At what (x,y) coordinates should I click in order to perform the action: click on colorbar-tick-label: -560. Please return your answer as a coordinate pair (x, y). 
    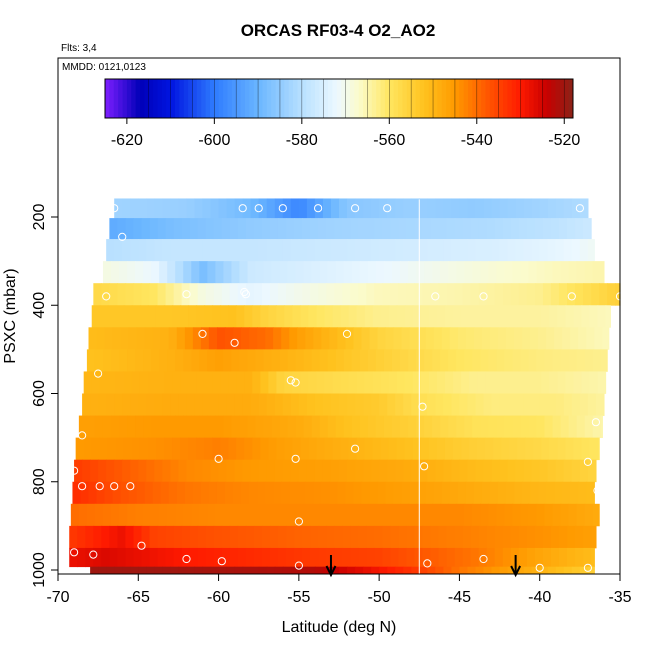
    Looking at the image, I should click on (389, 140).